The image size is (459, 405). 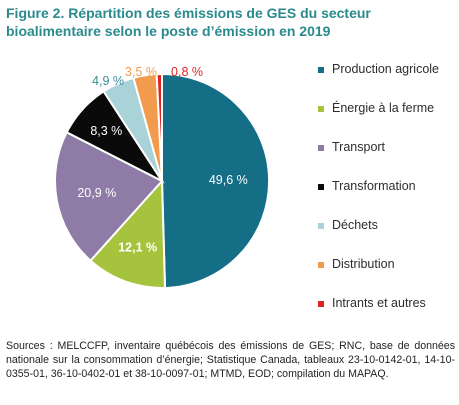 What do you see at coordinates (108, 81) in the screenshot?
I see `slice-value-label-5: 4,9 %` at bounding box center [108, 81].